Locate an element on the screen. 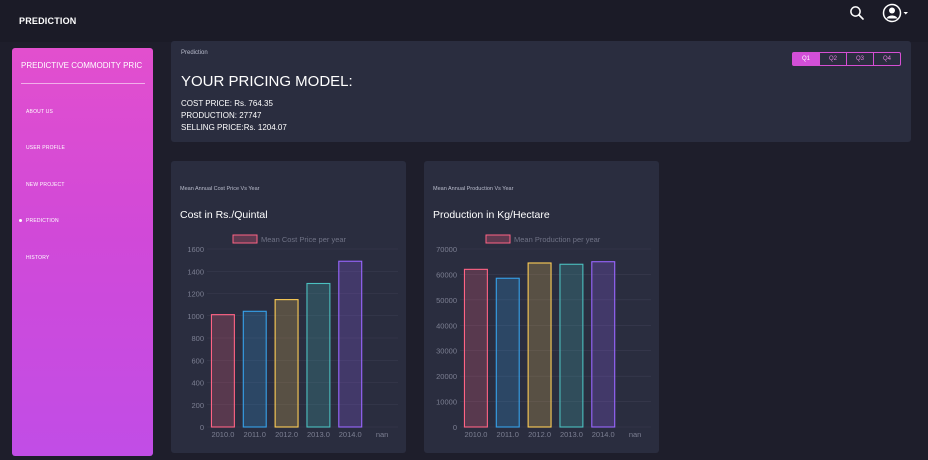  y-tick-label: 60000 is located at coordinates (446, 274).